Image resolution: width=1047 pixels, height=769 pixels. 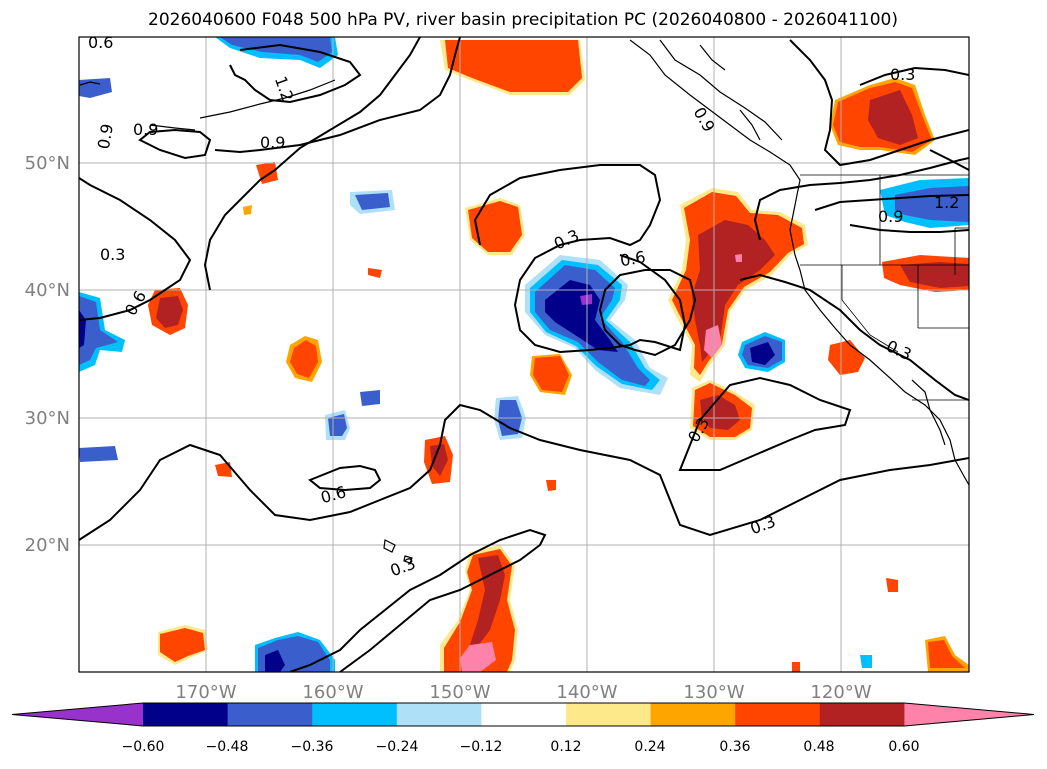 What do you see at coordinates (332, 692) in the screenshot?
I see `longitude-label: 160°W` at bounding box center [332, 692].